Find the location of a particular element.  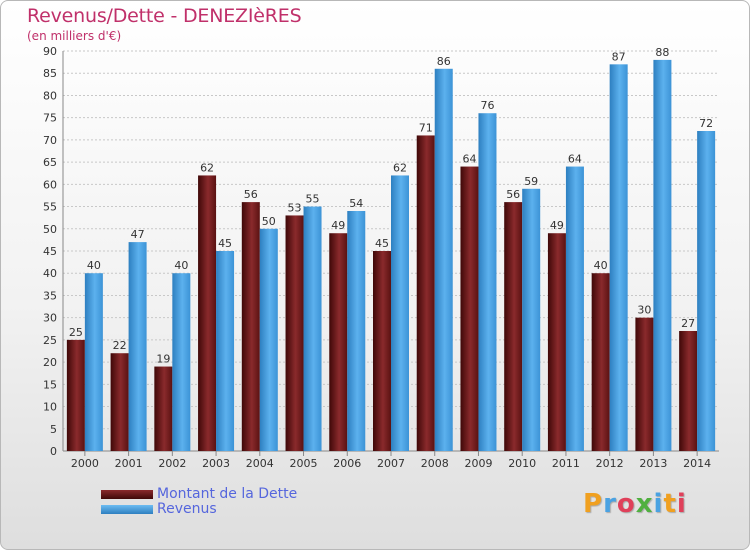

y-tick-label: 70 is located at coordinates (50, 140).